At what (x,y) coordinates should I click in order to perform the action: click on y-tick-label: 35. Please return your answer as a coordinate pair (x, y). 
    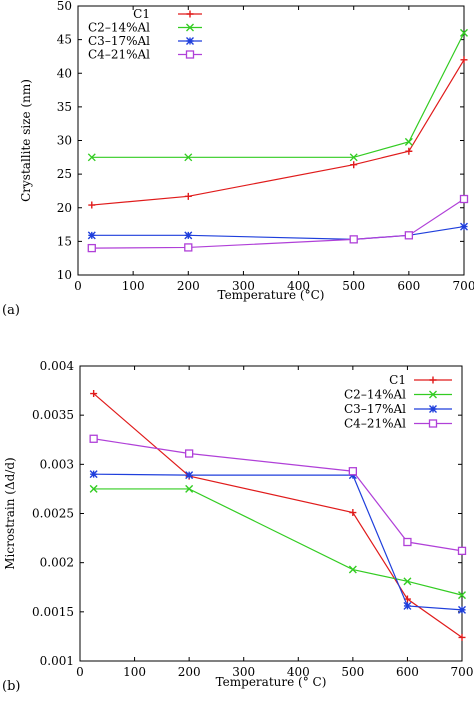
    Looking at the image, I should click on (64, 107).